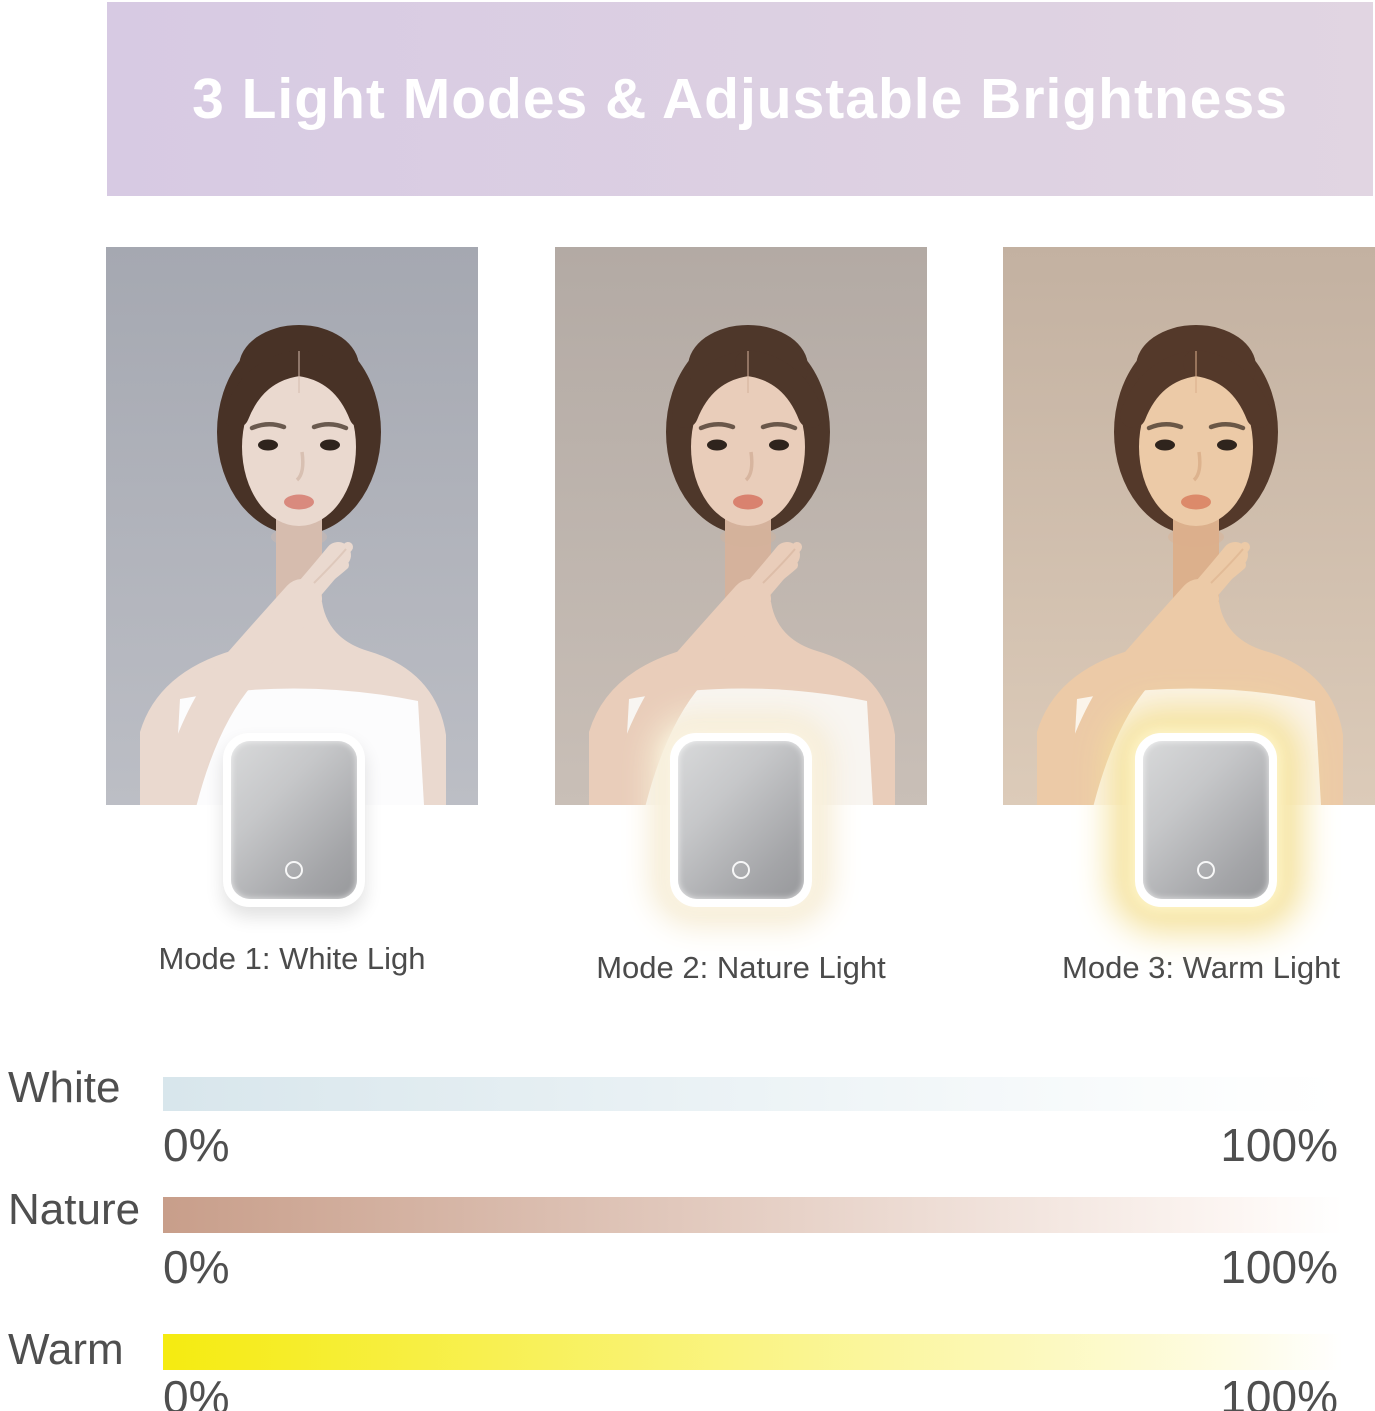 This screenshot has height=1411, width=1375. I want to click on caption-mode-2: Mode 2: Nature Light, so click(741, 967).